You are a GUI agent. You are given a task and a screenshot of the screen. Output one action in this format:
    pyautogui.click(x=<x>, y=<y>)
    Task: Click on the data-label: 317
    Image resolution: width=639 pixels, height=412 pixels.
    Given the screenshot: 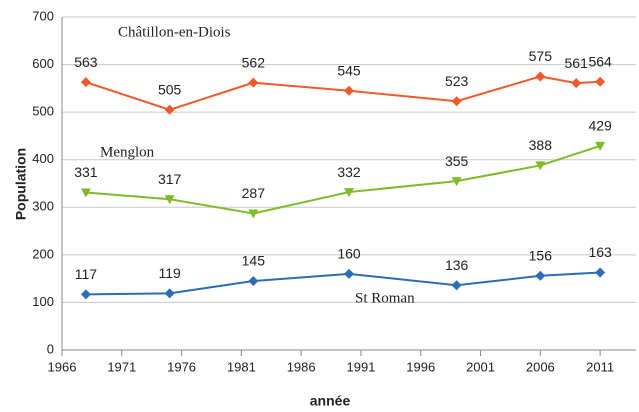 What is the action you would take?
    pyautogui.click(x=170, y=179)
    